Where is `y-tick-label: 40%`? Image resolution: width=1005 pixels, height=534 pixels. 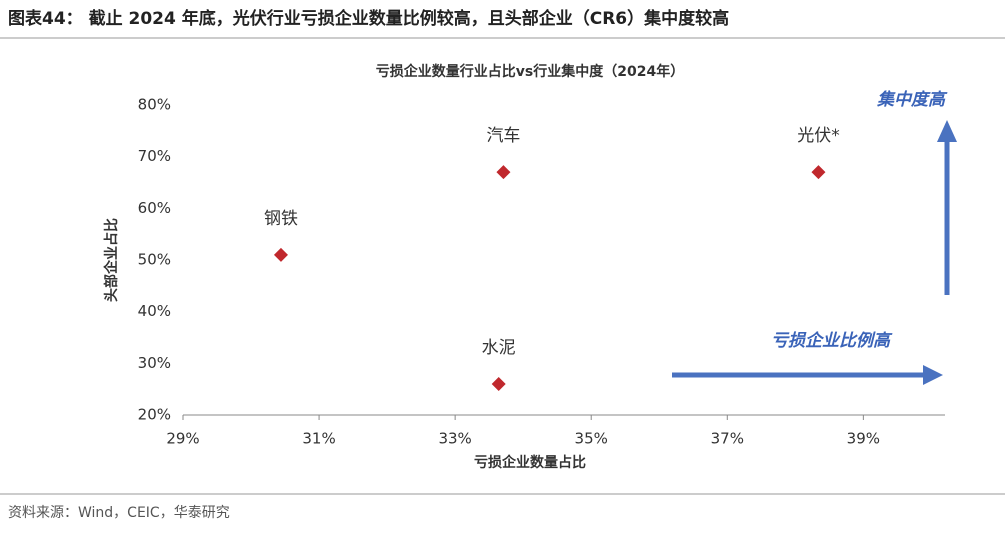 y-tick-label: 40% is located at coordinates (154, 311).